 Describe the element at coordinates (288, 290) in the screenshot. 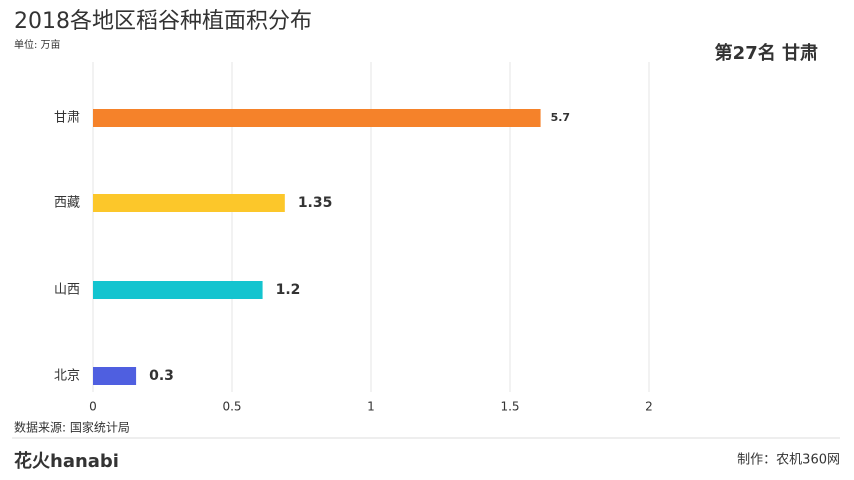

I see `bar-label: 1.2` at that location.